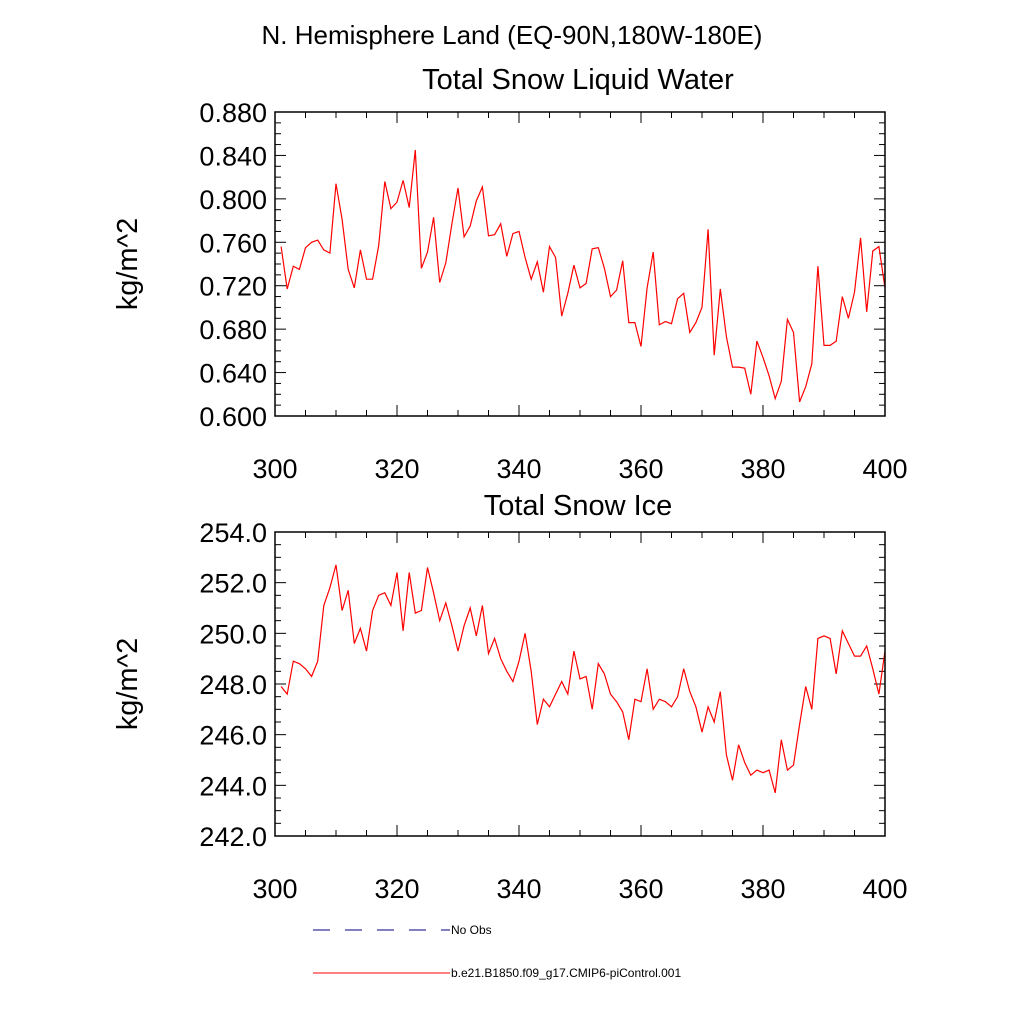 This screenshot has width=1024, height=1024. Describe the element at coordinates (578, 80) in the screenshot. I see `chart-title: Total Snow Liquid Water` at that location.